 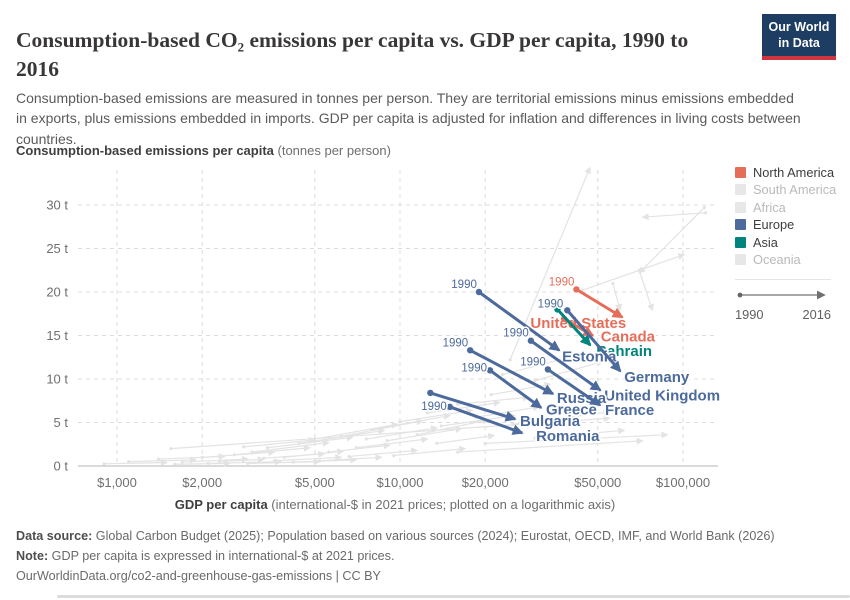 What do you see at coordinates (574, 387) in the screenshot?
I see `country-arrow-france` at bounding box center [574, 387].